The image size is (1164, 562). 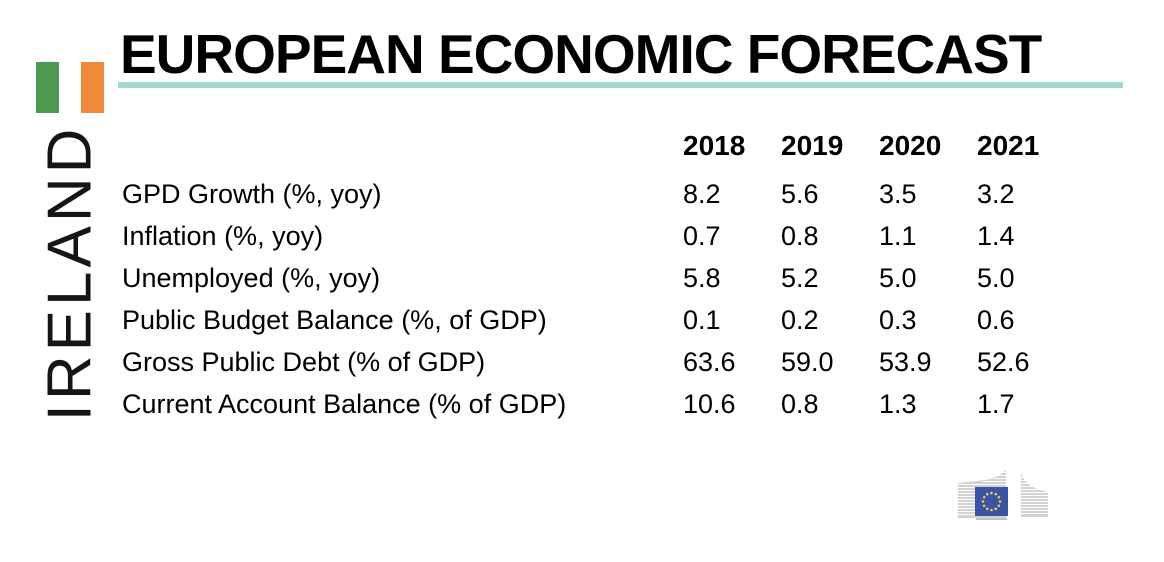 What do you see at coordinates (996, 235) in the screenshot?
I see `cell-value: 1.4` at bounding box center [996, 235].